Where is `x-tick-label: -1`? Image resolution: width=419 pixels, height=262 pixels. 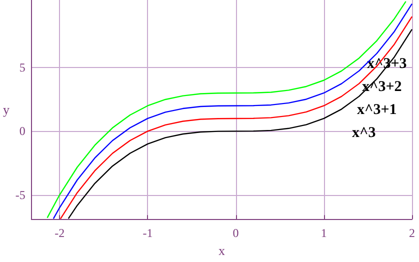
x-tick-label: -1 is located at coordinates (147, 233).